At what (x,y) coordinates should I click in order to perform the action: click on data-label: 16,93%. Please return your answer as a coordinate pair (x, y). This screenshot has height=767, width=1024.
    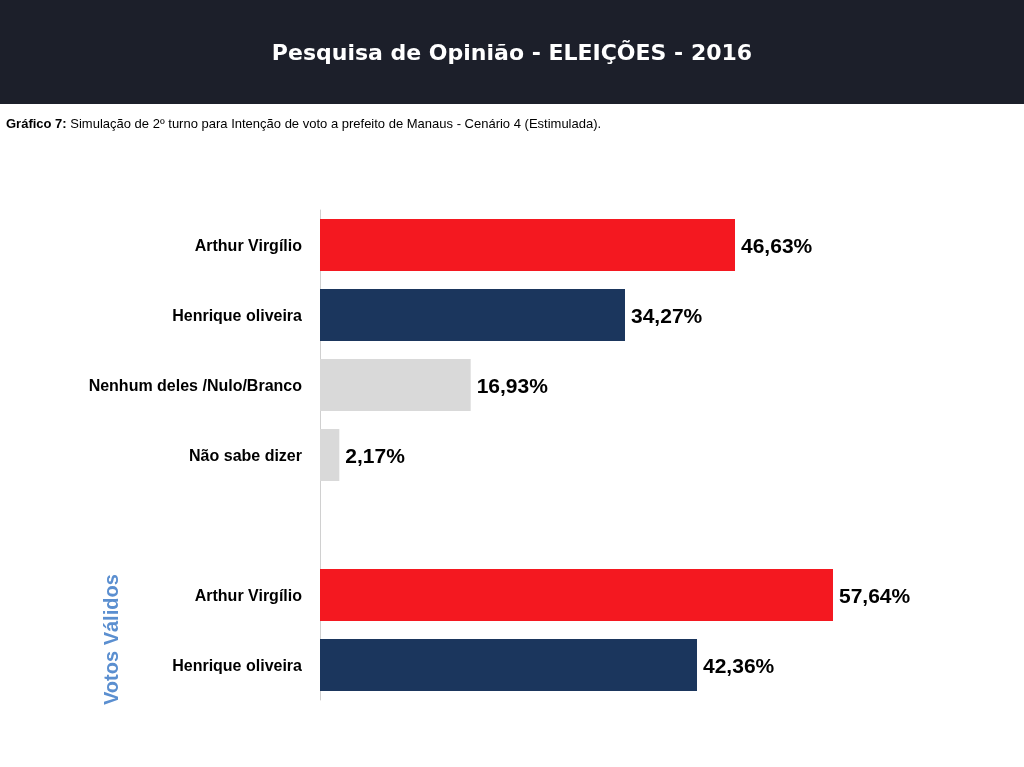
    Looking at the image, I should click on (512, 385).